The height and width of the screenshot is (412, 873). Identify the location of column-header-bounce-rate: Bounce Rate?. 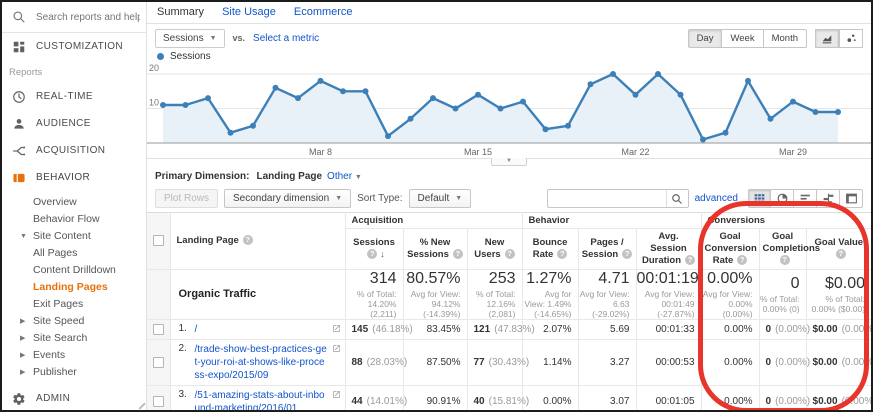
(550, 249).